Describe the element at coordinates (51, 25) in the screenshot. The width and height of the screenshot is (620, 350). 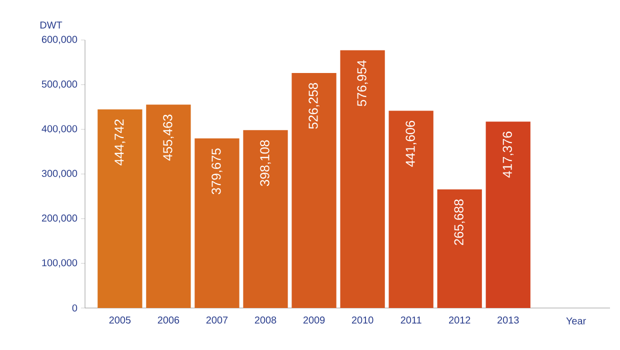
I see `y-axis-title: DWT` at that location.